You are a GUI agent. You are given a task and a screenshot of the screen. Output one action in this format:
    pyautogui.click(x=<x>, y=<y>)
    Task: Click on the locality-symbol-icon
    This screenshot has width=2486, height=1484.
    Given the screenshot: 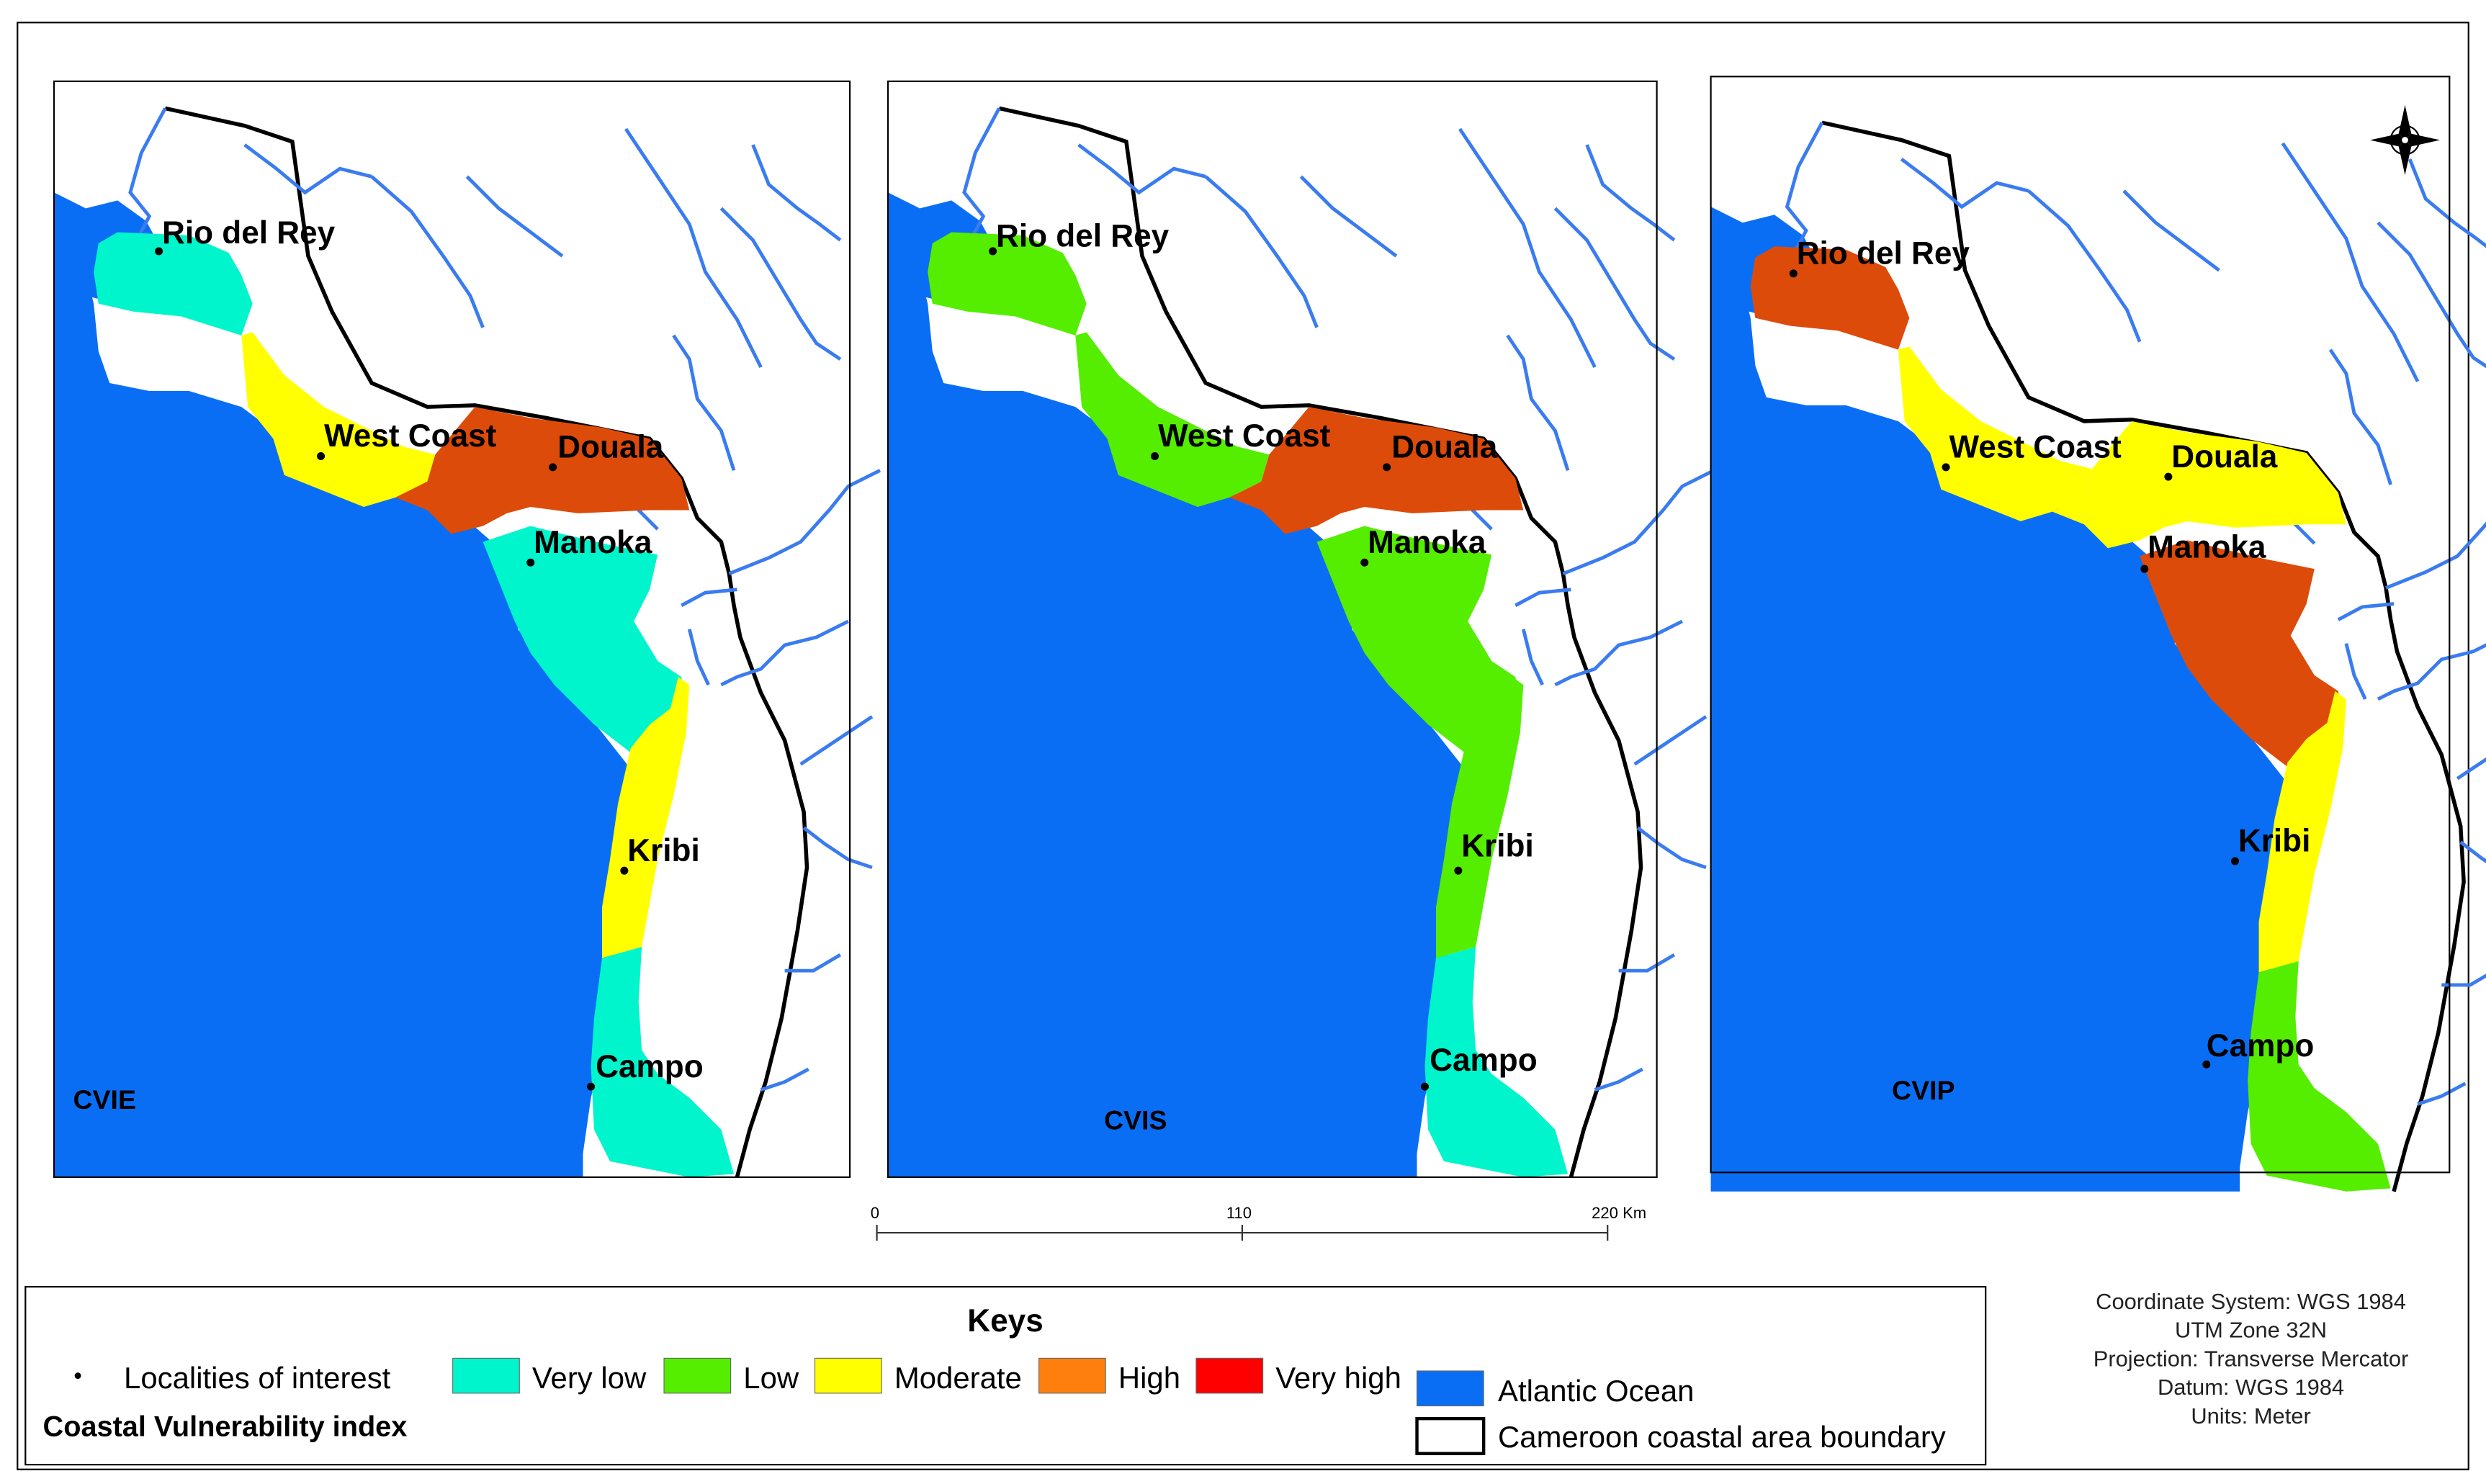 What is the action you would take?
    pyautogui.click(x=77, y=1376)
    